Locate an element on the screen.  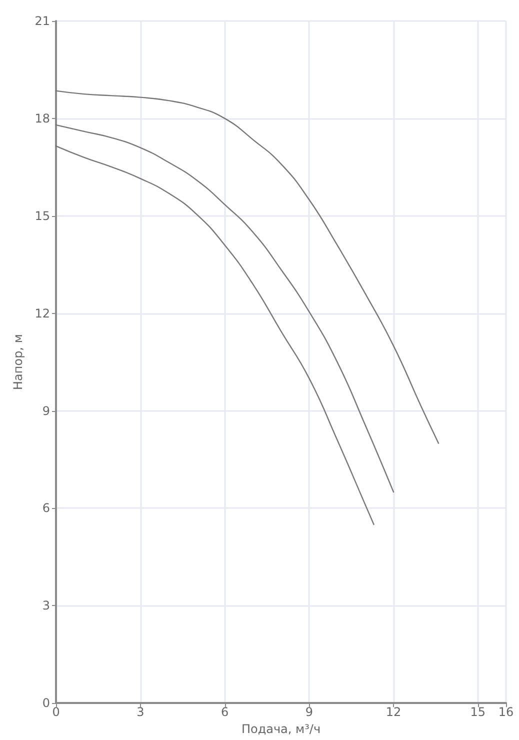
y-tick-label: 12 is located at coordinates (42, 313).